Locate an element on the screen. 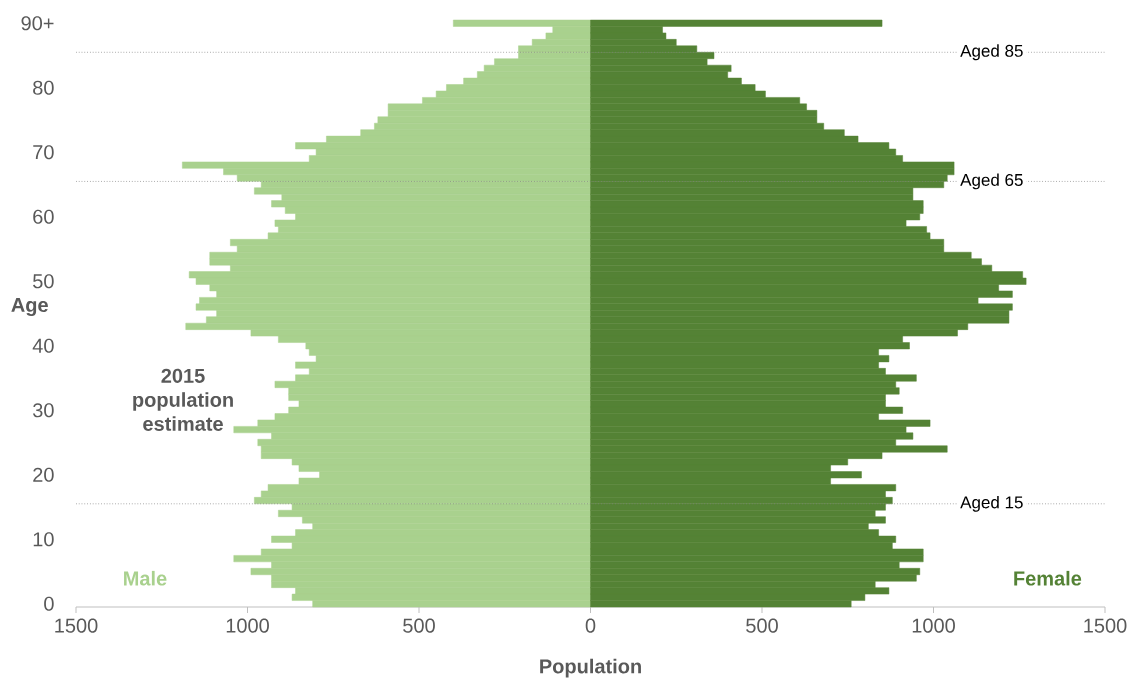 The image size is (1137, 682). y-tick-label: 0 is located at coordinates (49, 603).